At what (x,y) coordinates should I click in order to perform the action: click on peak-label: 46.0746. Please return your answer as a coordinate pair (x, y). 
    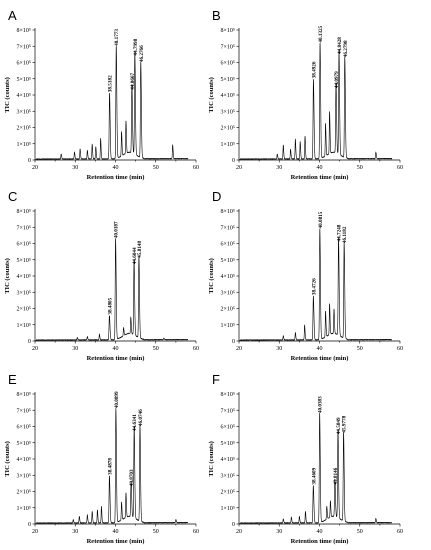
    Looking at the image, I should click on (141, 417).